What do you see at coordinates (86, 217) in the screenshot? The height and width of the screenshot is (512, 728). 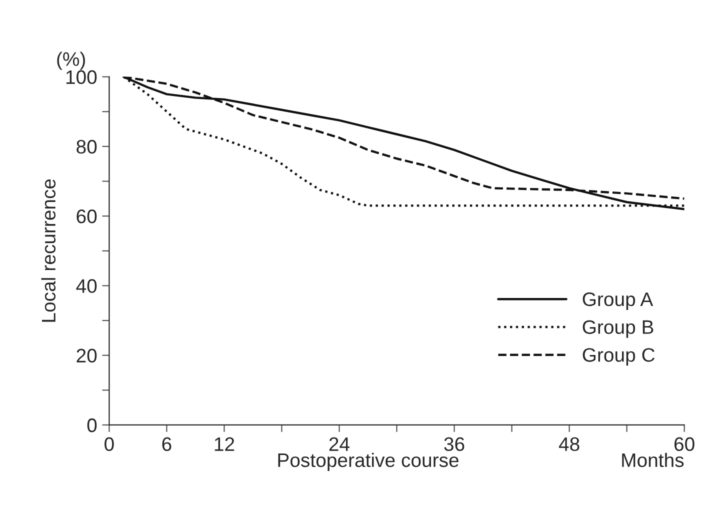 I see `y-tick-label: 60` at bounding box center [86, 217].